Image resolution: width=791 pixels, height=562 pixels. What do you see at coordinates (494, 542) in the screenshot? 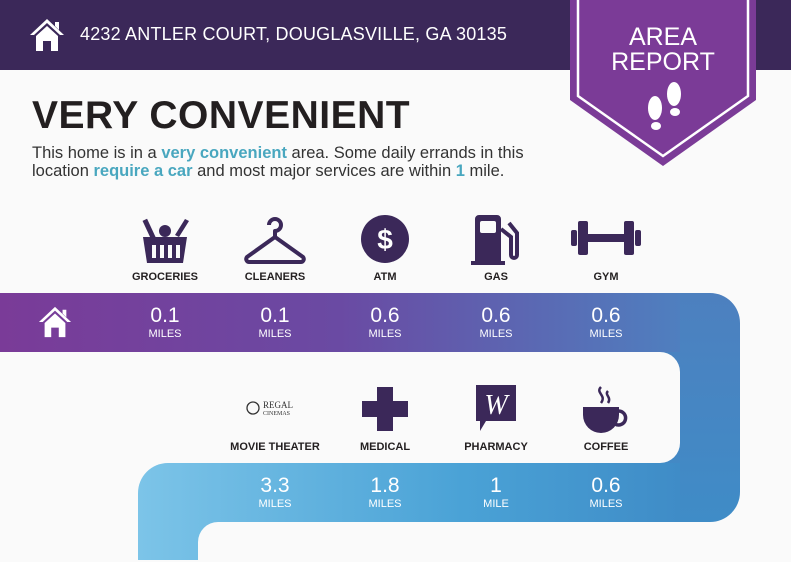
I see `pipe-inner-white-bottom` at bounding box center [494, 542].